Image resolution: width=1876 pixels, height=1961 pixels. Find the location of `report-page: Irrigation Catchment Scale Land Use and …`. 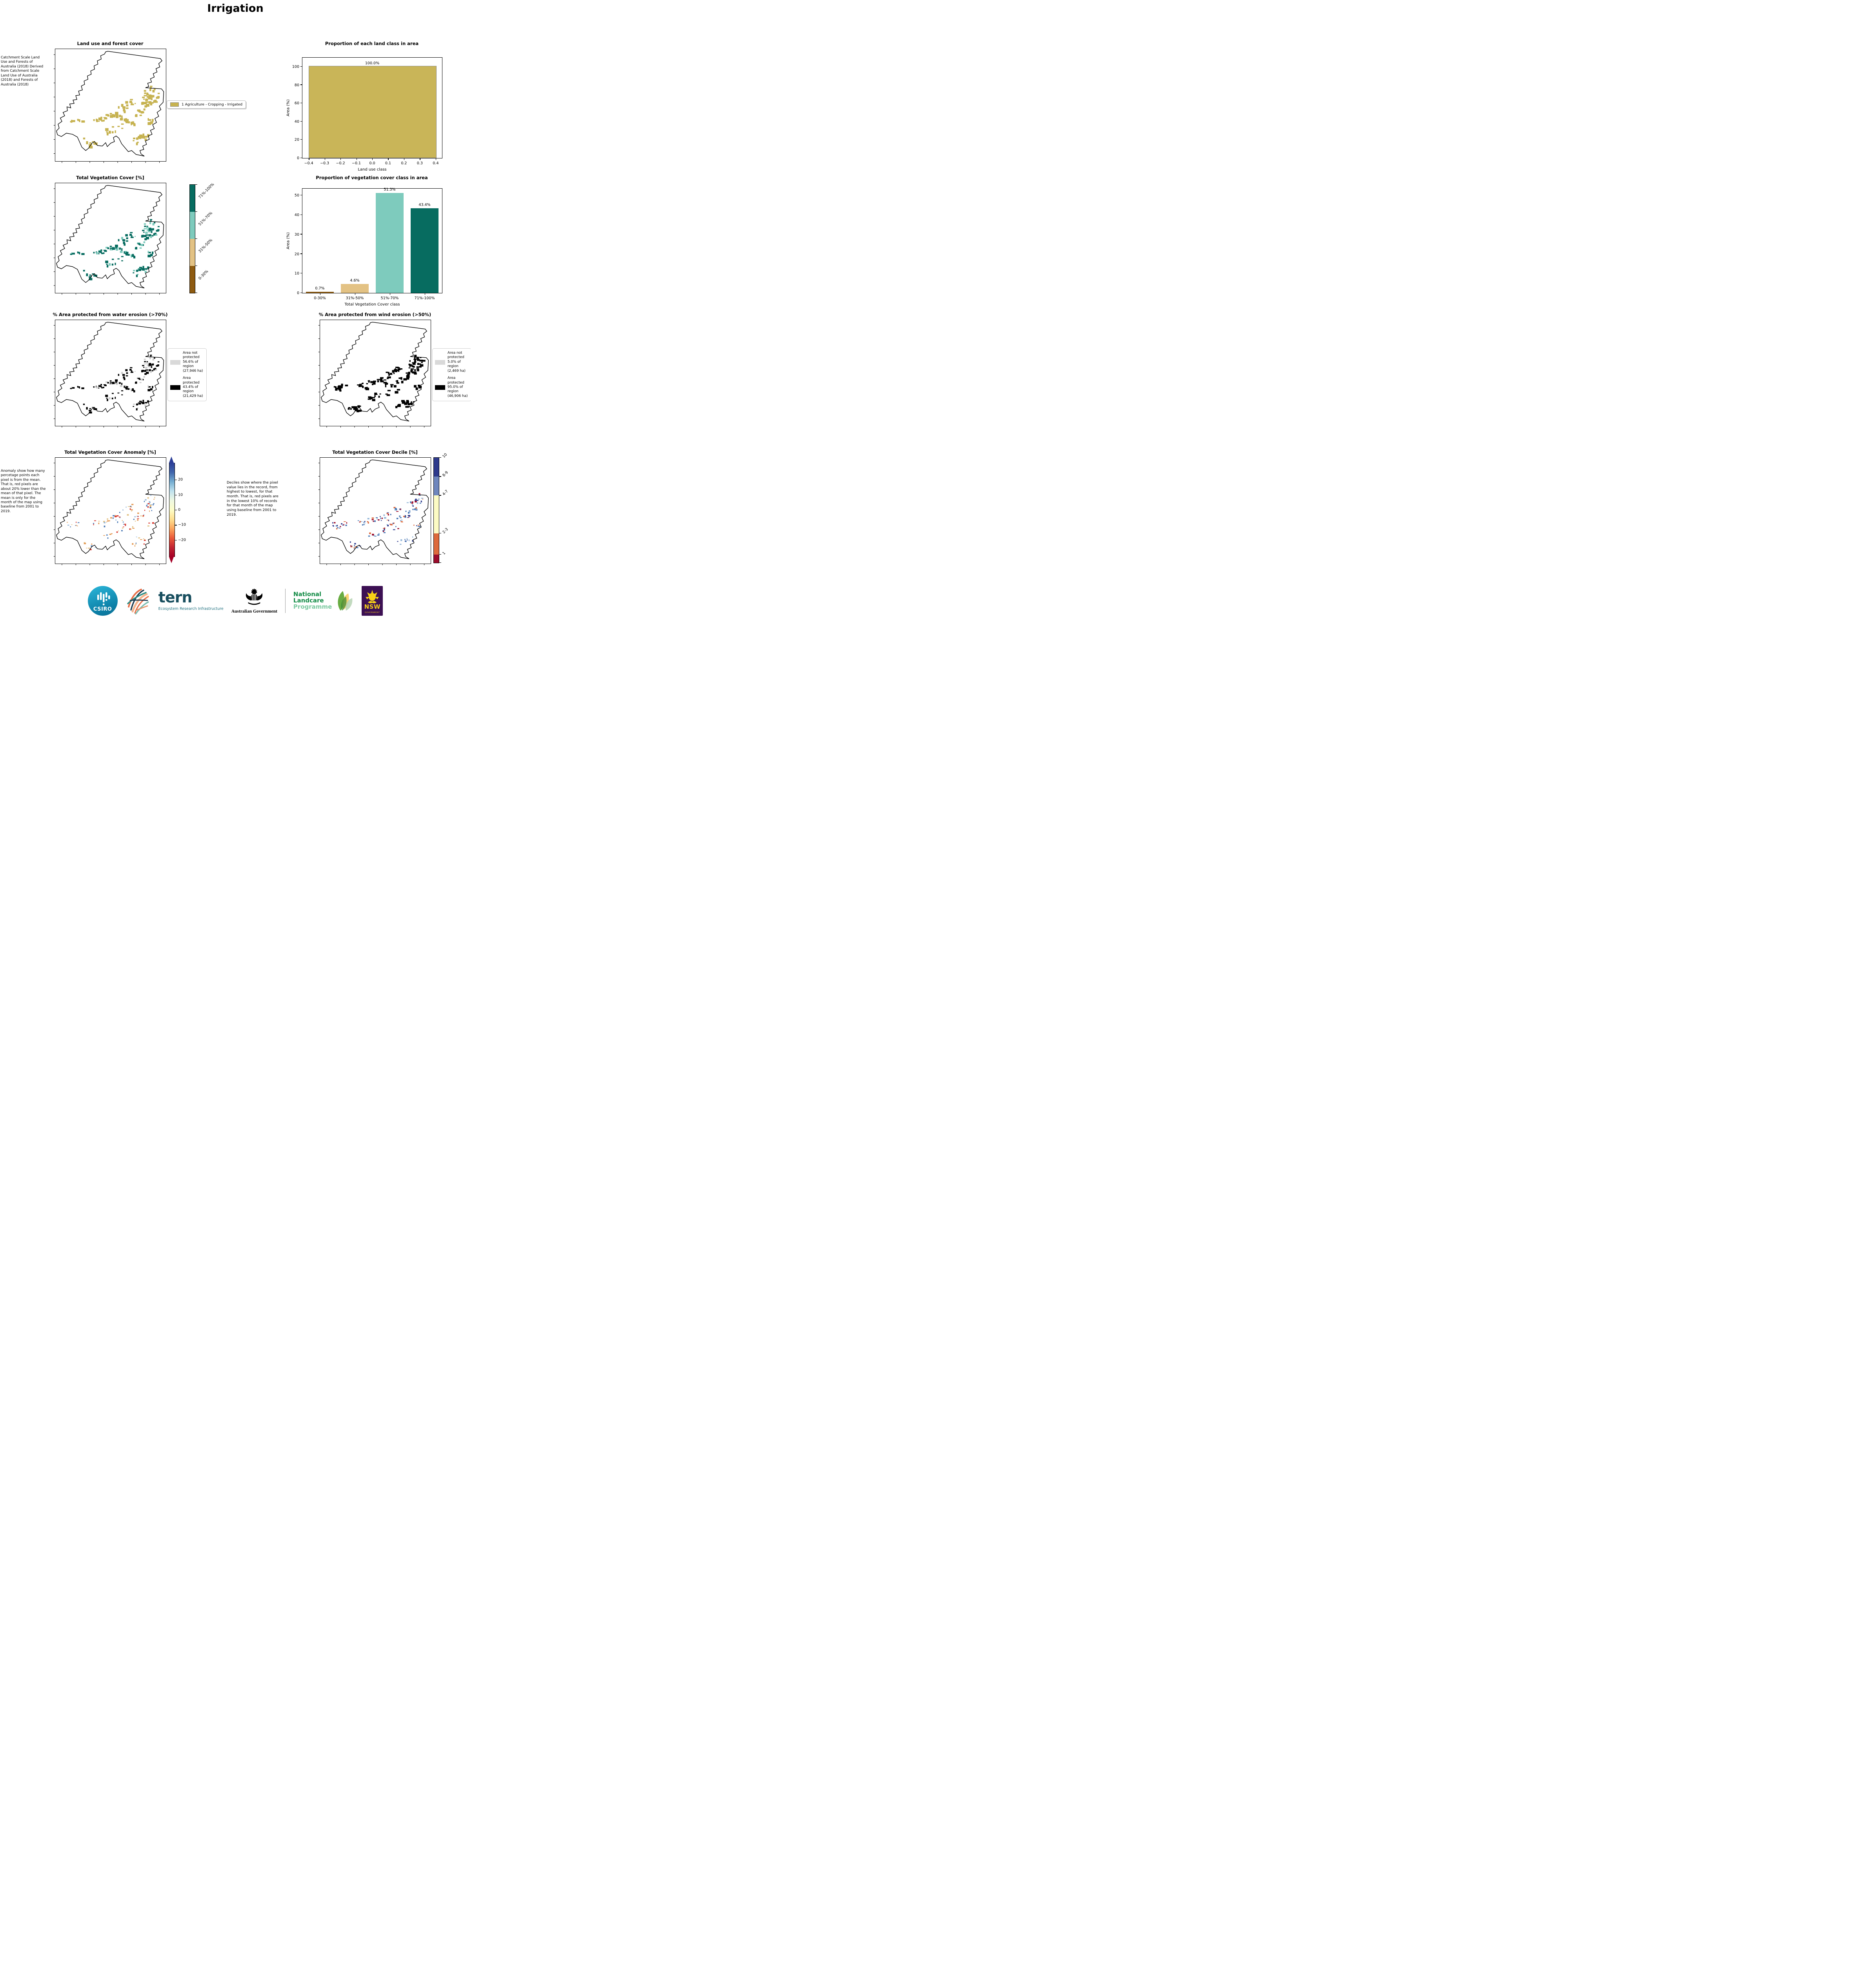

report-page: Irrigation Catchment Scale Land Use and … is located at coordinates (235, 310).